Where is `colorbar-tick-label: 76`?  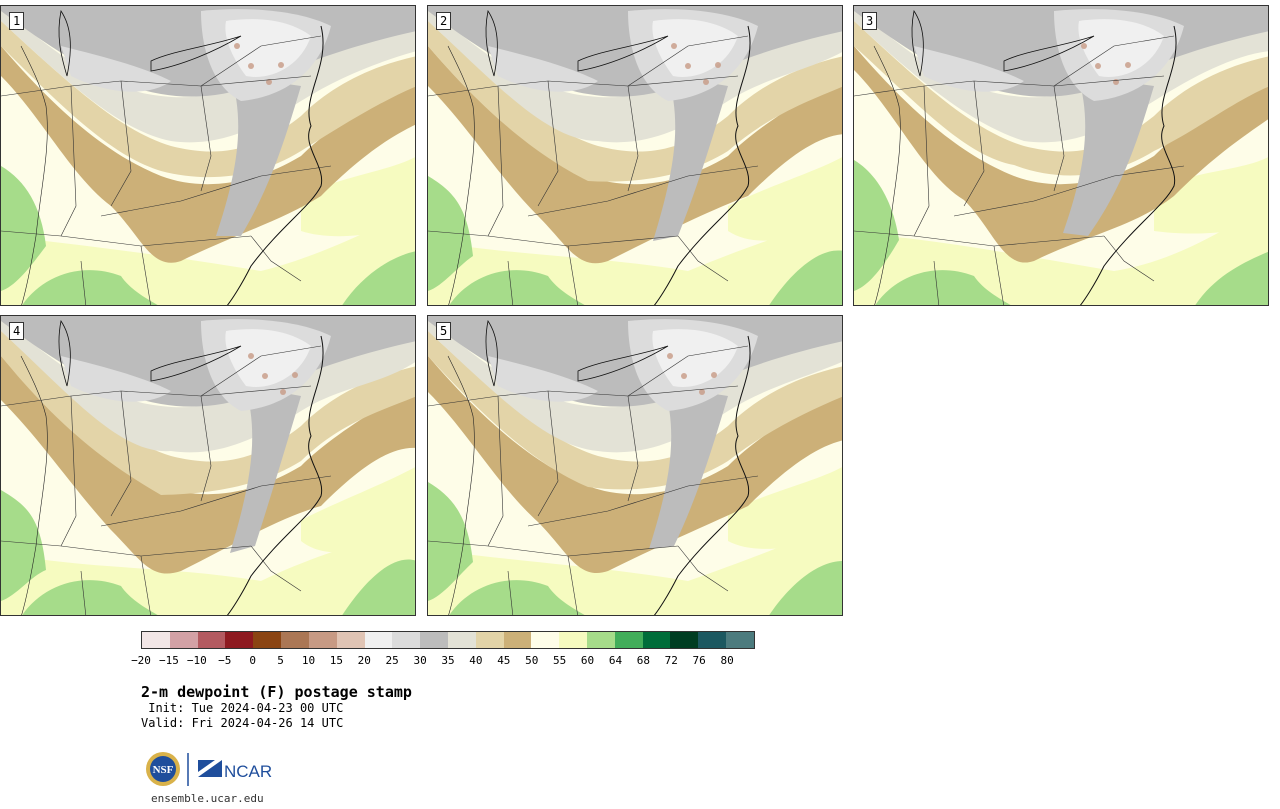
colorbar-tick-label: 76 is located at coordinates (699, 660).